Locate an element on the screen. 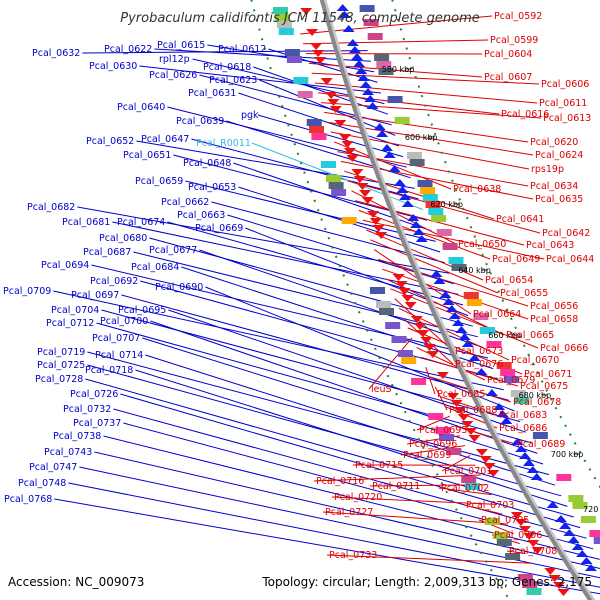 The height and width of the screenshot is (600, 600). gene-label-right: Pcal_0649 is located at coordinates (516, 259).